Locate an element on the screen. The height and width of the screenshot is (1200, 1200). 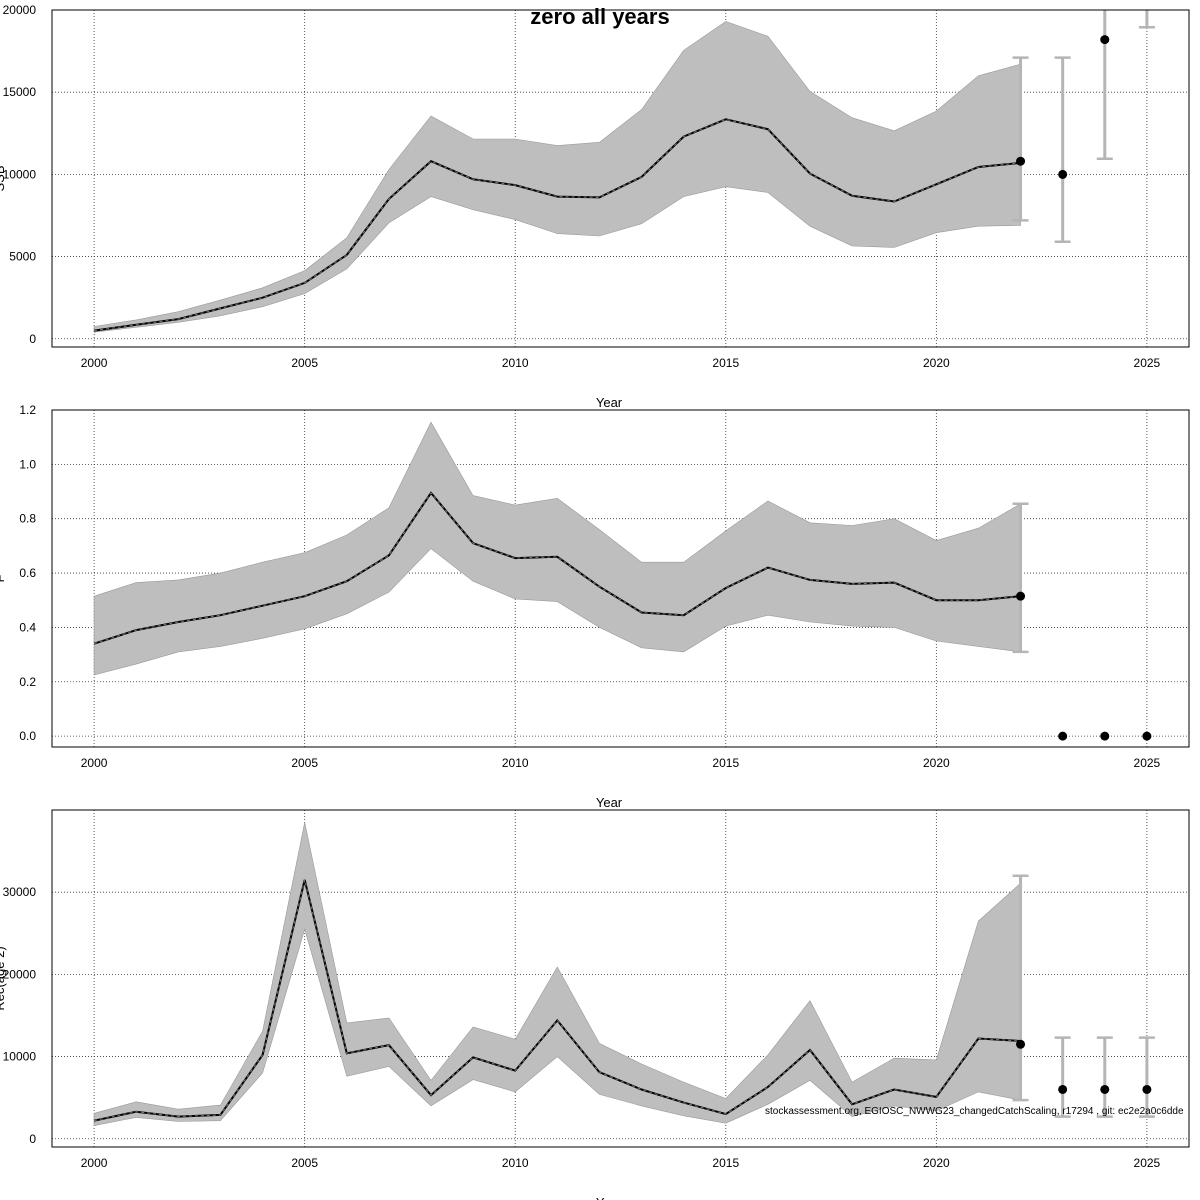
y-tick-label-15000: 15000 is located at coordinates (20, 92).